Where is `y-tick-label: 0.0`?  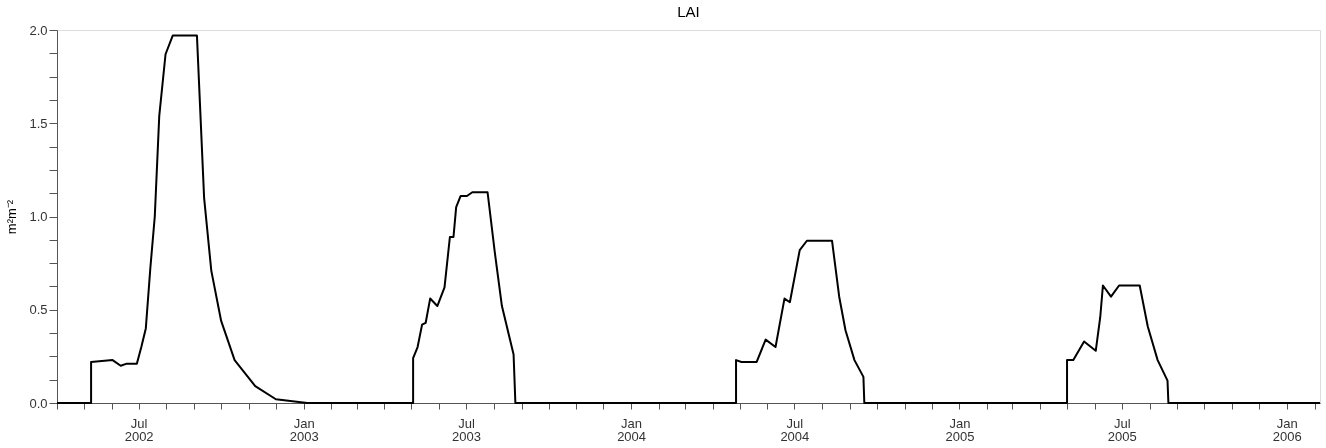 y-tick-label: 0.0 is located at coordinates (38, 403).